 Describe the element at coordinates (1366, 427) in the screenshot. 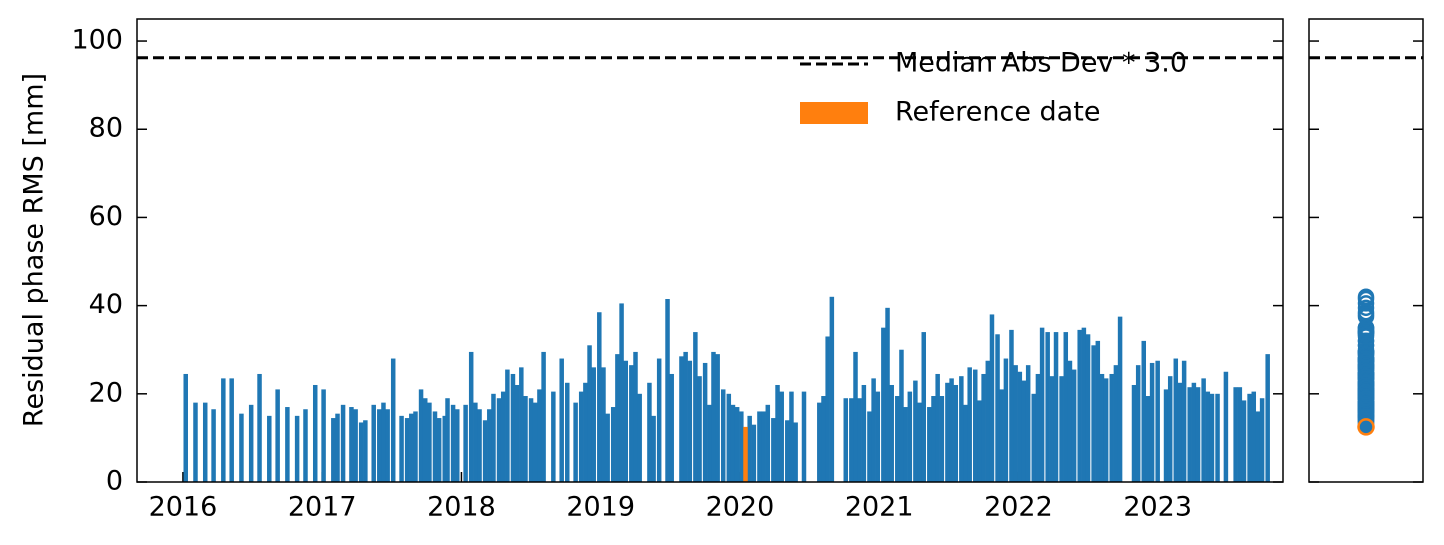

I see `side-reference-point` at that location.